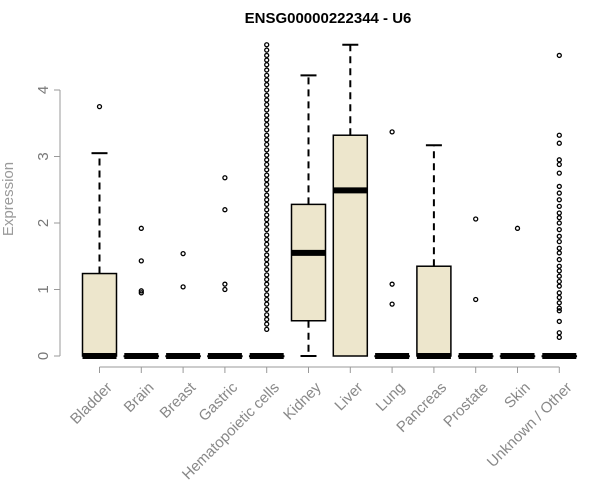  What do you see at coordinates (350, 200) in the screenshot?
I see `box-liver` at bounding box center [350, 200].